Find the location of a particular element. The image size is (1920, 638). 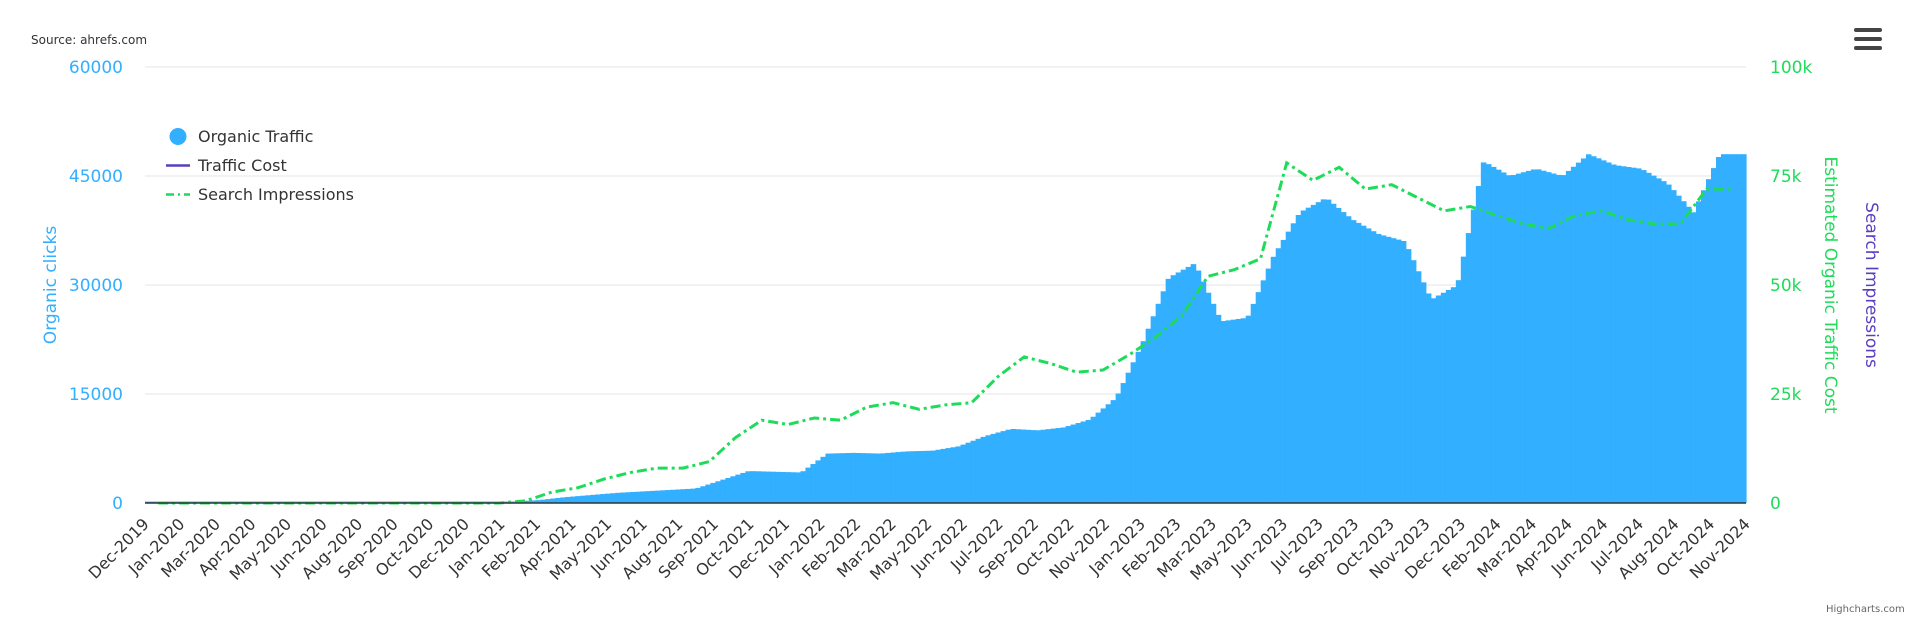

legend-item-search-impressions: Search Impressions is located at coordinates (259, 194).